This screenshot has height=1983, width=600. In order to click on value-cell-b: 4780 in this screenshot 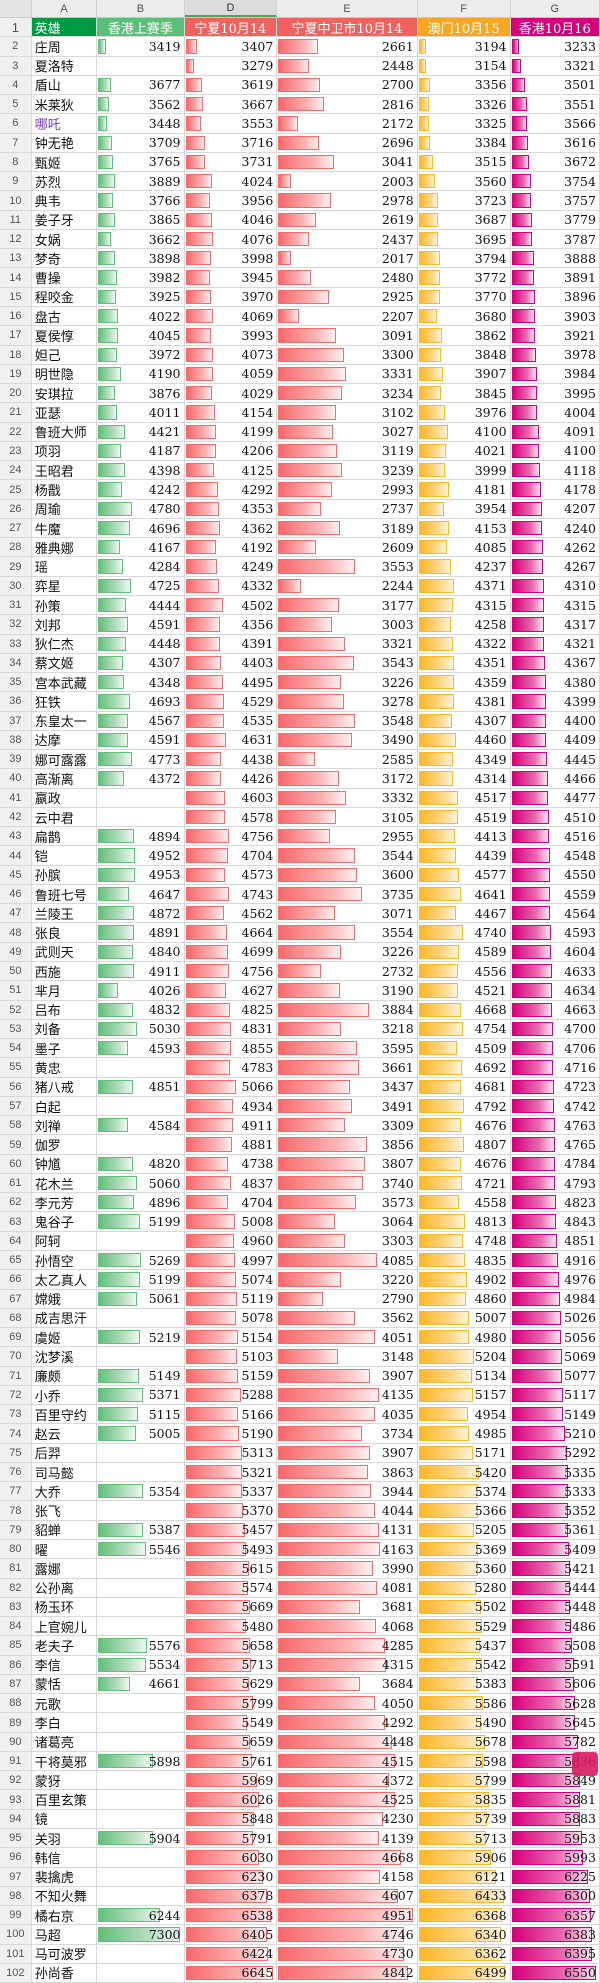, I will do `click(141, 508)`.